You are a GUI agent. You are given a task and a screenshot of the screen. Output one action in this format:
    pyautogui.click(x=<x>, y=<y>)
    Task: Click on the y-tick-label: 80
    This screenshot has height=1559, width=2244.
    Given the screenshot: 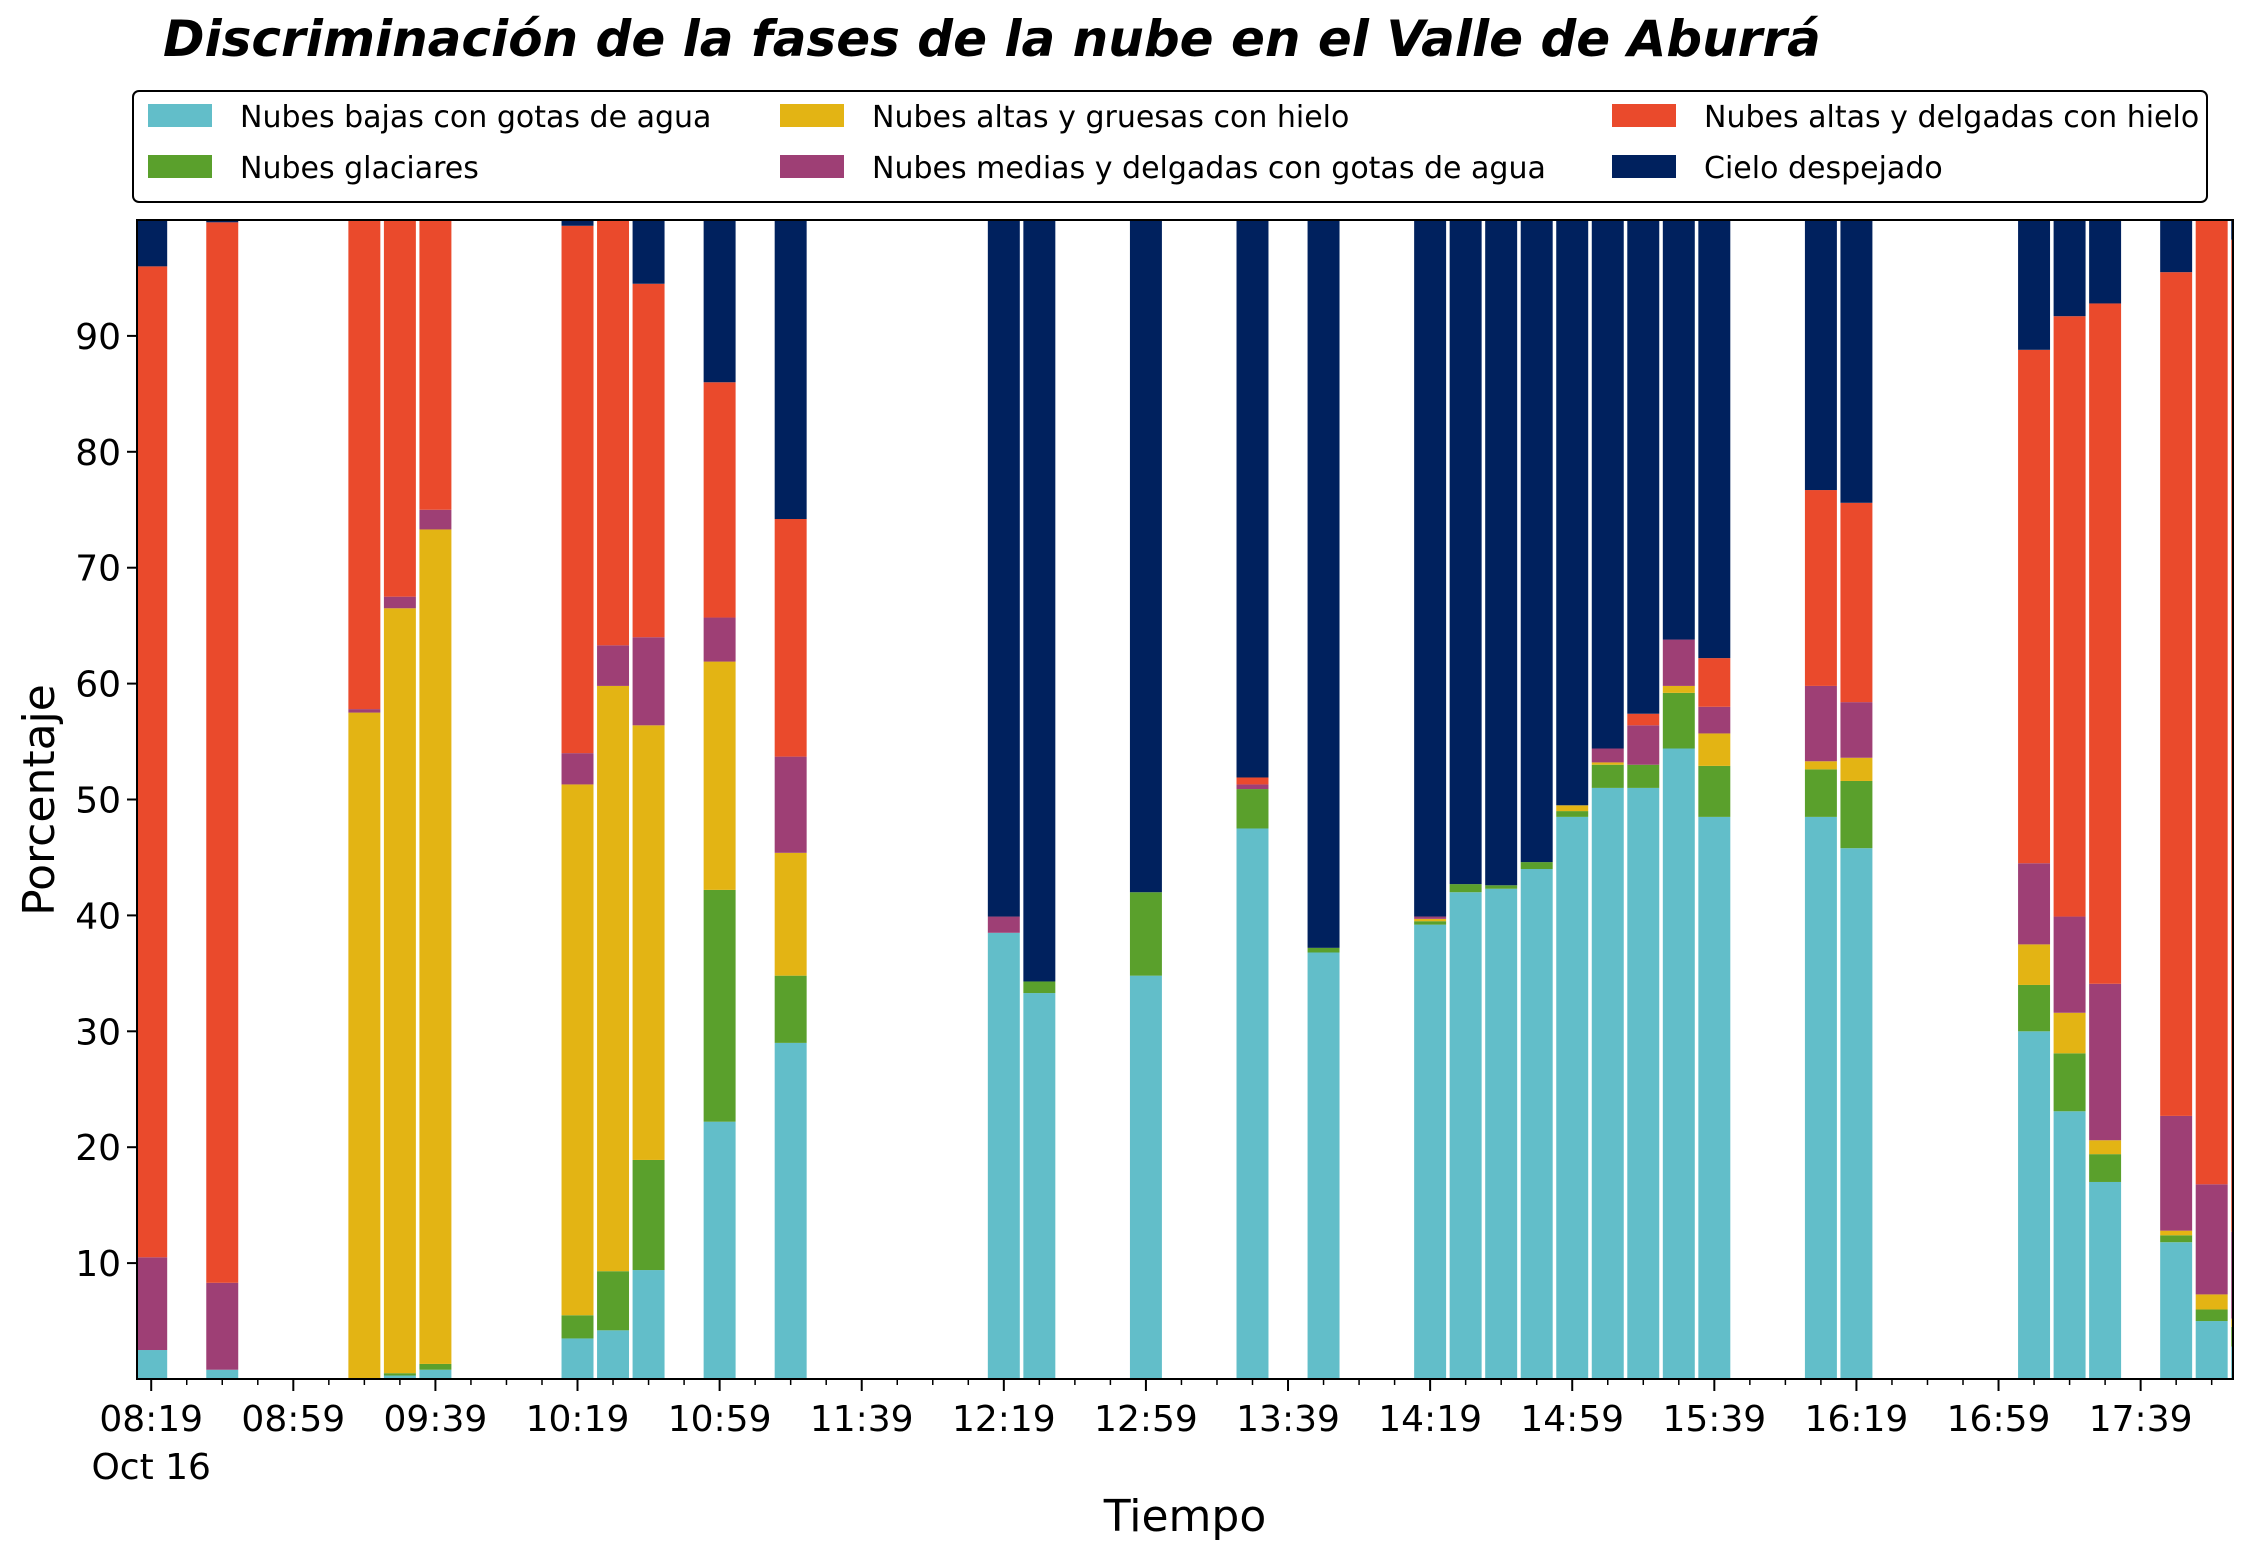 What is the action you would take?
    pyautogui.click(x=98, y=453)
    